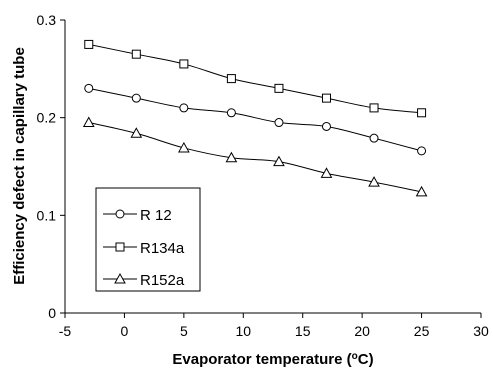 This screenshot has width=493, height=375. What do you see at coordinates (481, 331) in the screenshot?
I see `x-tick-label: 30` at bounding box center [481, 331].